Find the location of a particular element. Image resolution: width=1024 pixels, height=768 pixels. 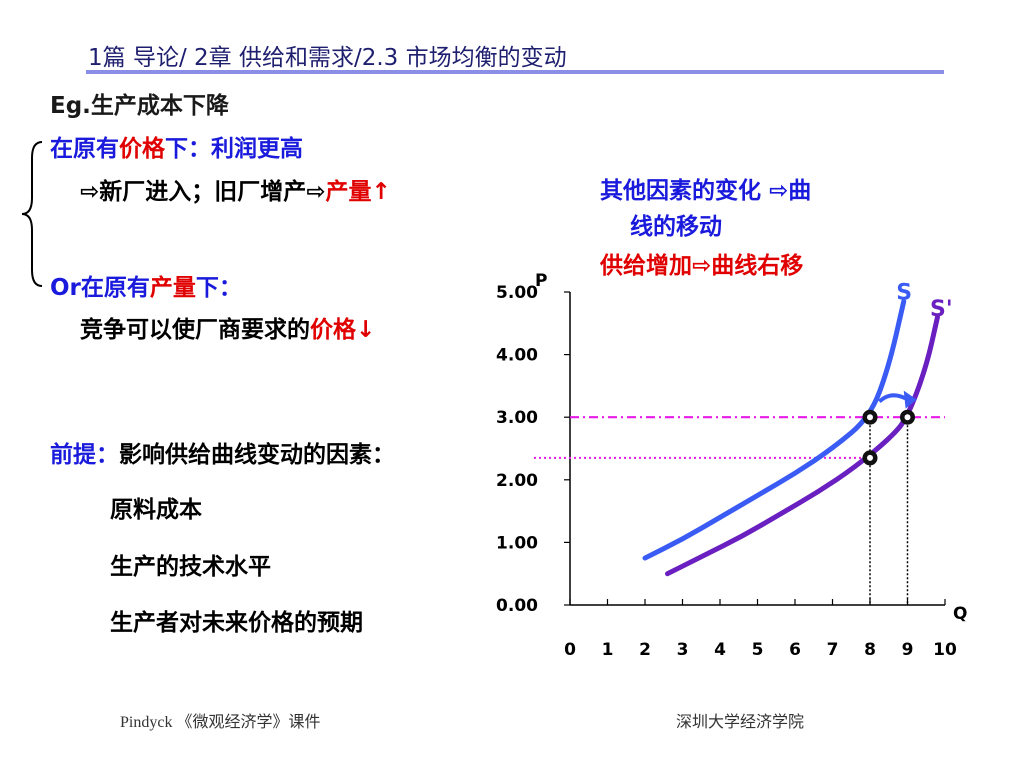

text-segment: 下：利润更高 is located at coordinates (234, 149).